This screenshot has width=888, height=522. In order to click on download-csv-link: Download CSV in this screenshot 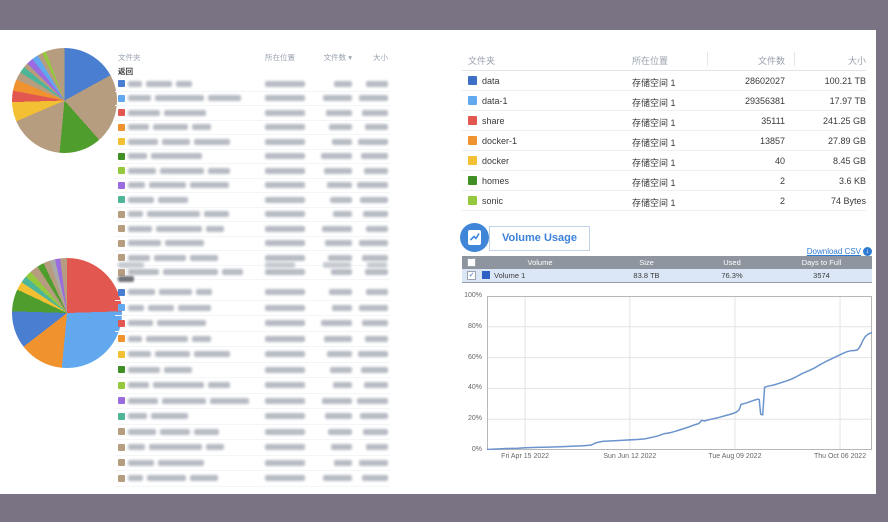, I will do `click(833, 251)`.